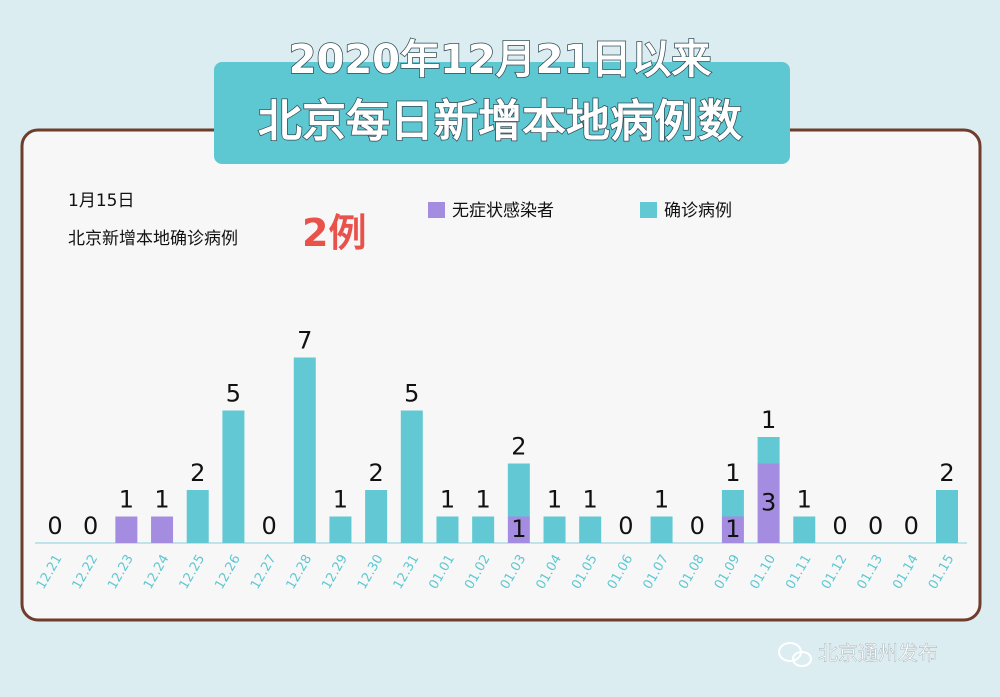 The width and height of the screenshot is (1000, 697). I want to click on title-box, so click(502, 113).